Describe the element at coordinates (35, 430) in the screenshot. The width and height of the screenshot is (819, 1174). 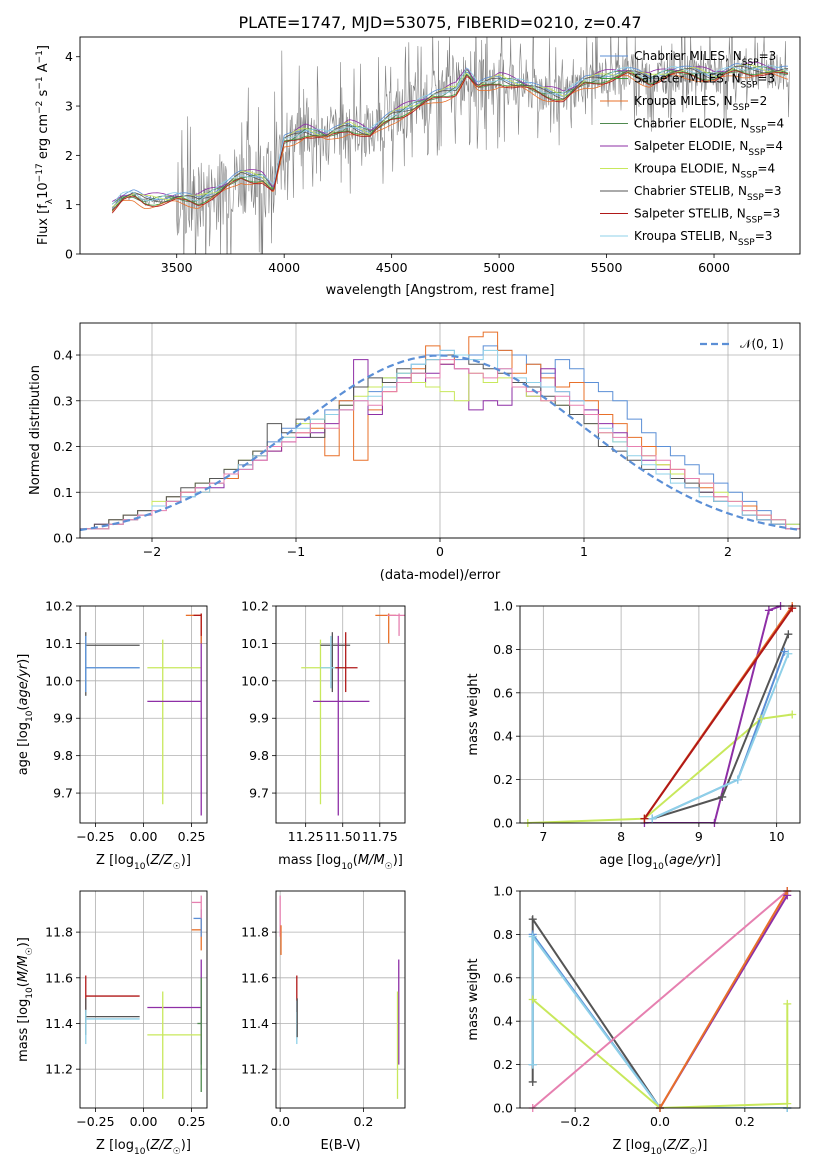
I see `y-axis-label: Normed distribution` at that location.